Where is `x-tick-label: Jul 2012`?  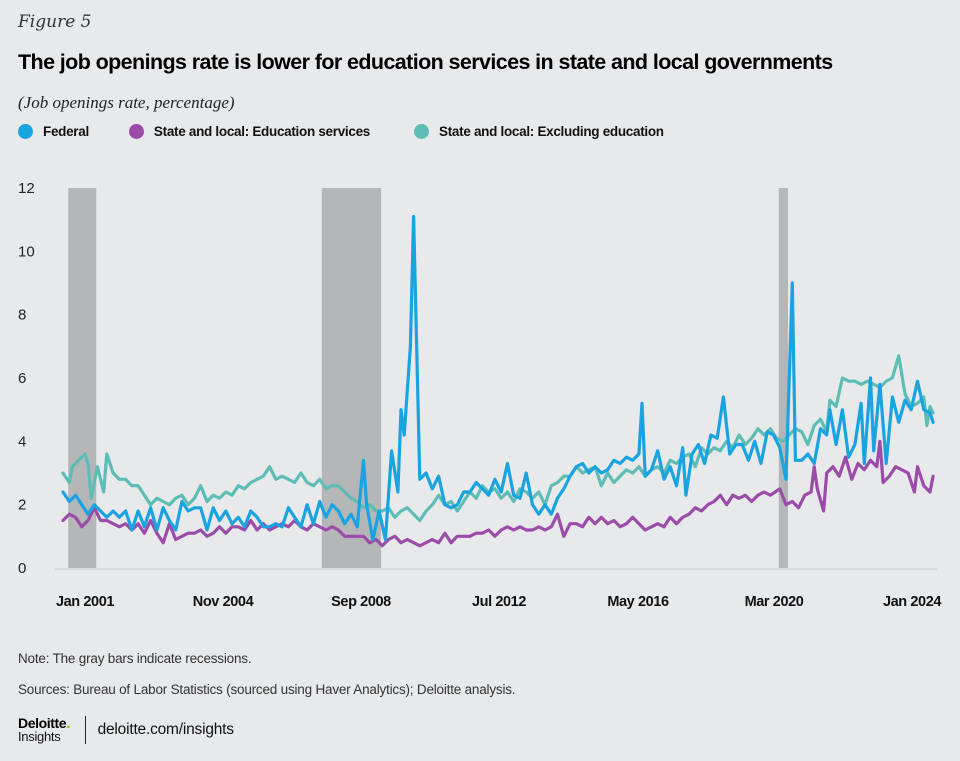 x-tick-label: Jul 2012 is located at coordinates (499, 602).